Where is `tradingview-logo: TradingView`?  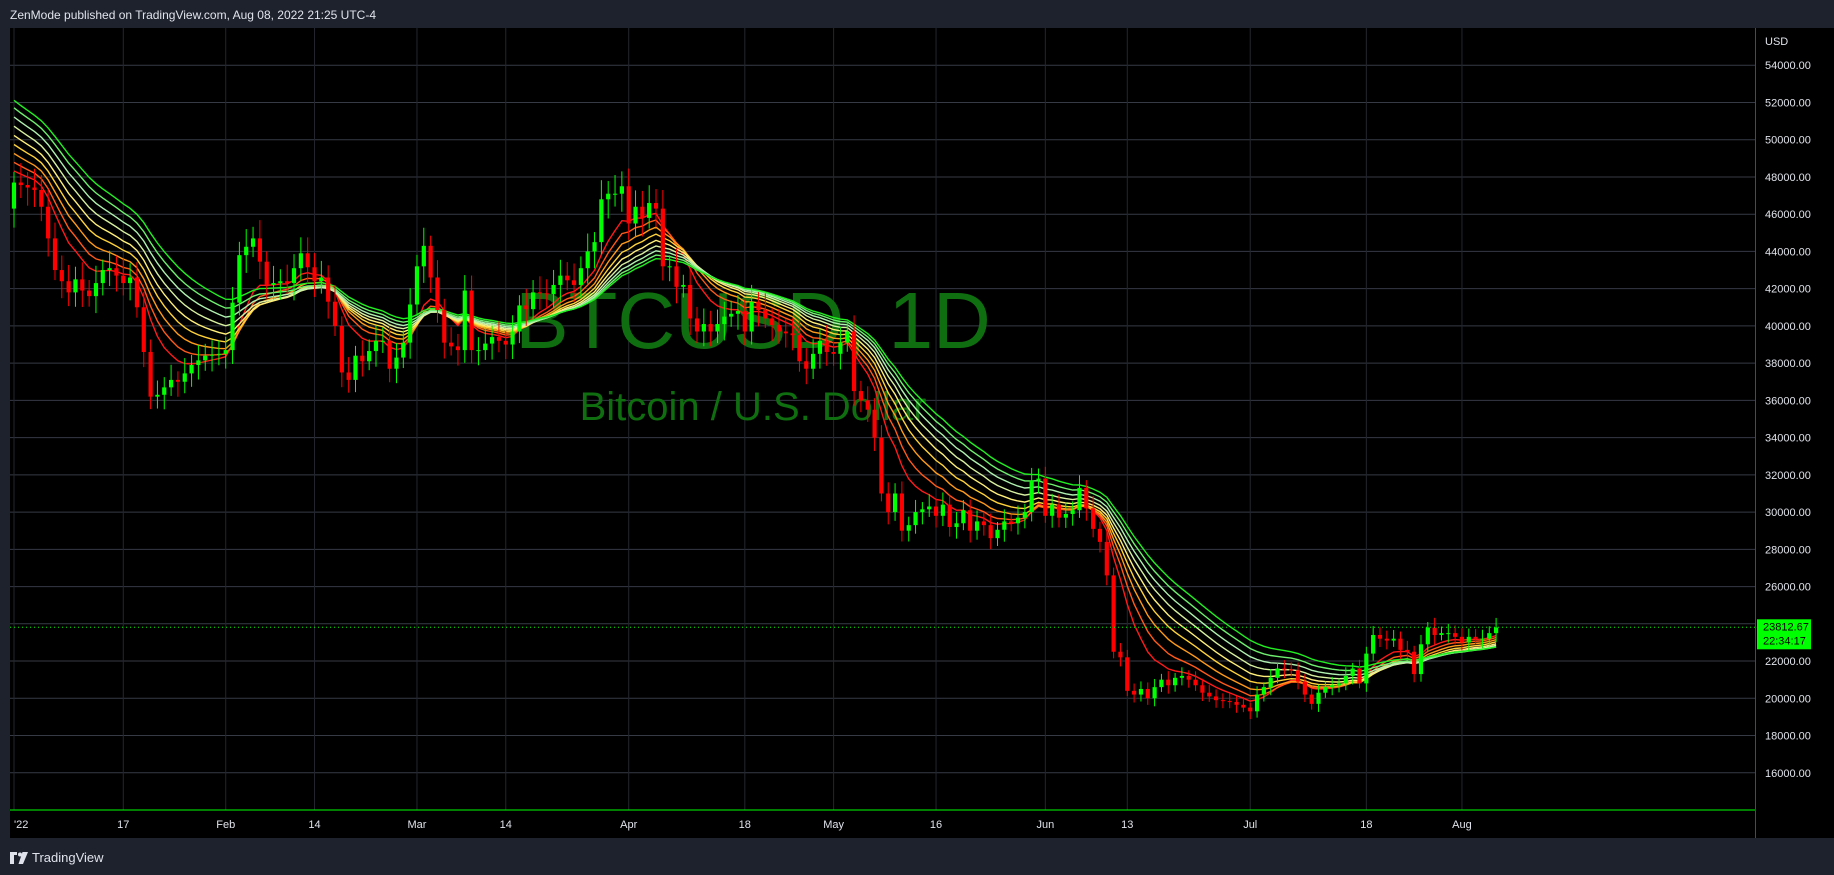 tradingview-logo: TradingView is located at coordinates (57, 857).